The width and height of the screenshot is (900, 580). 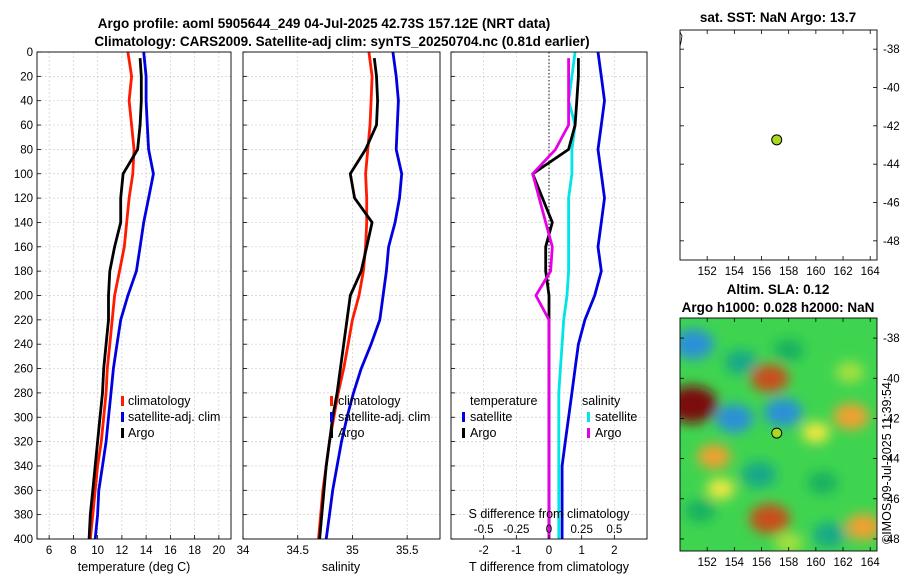 What do you see at coordinates (23, 540) in the screenshot?
I see `depth-tick-label: 400` at bounding box center [23, 540].